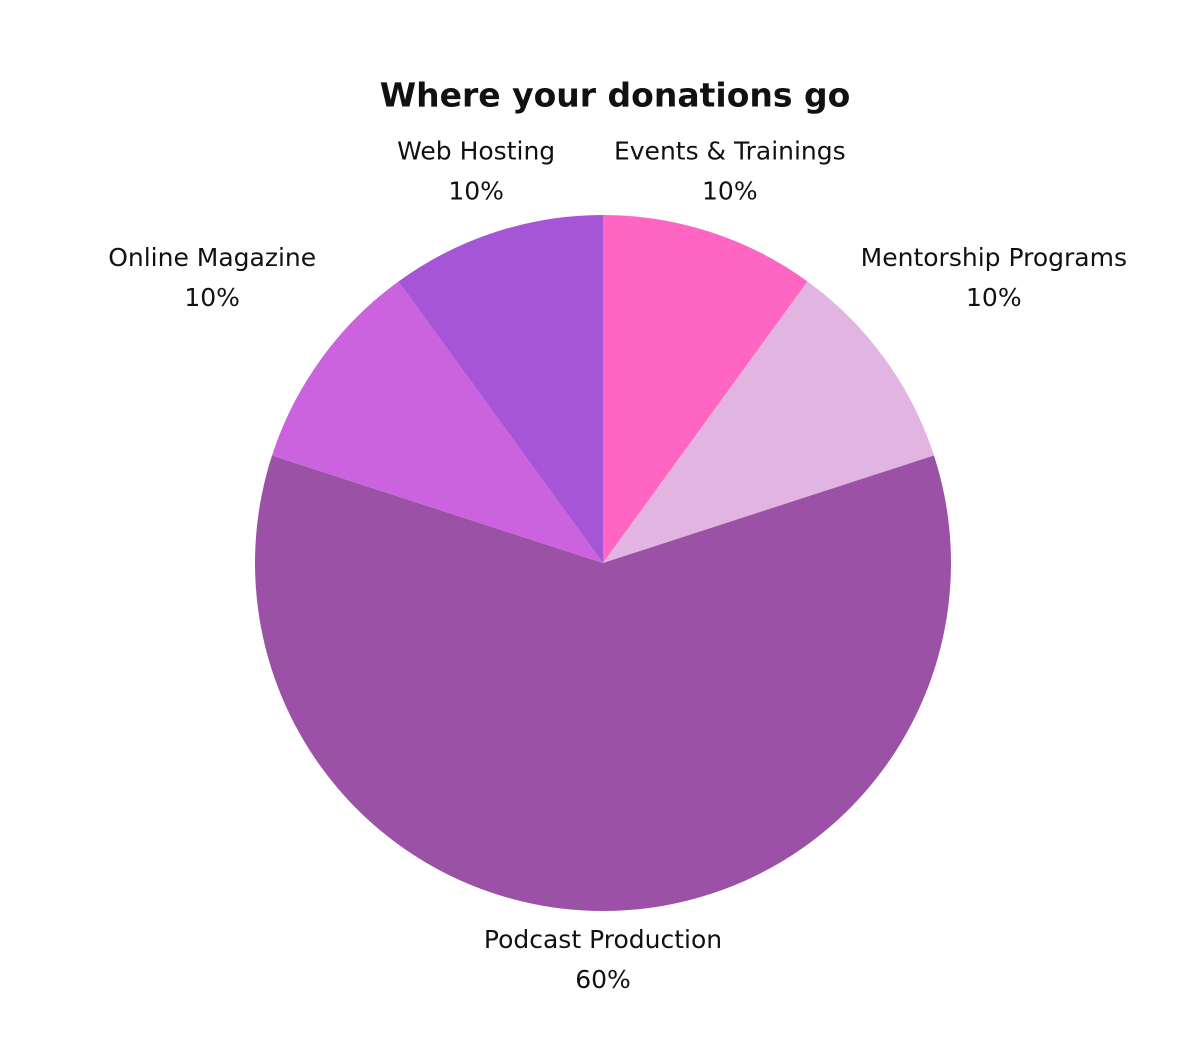 This screenshot has height=1059, width=1200. What do you see at coordinates (994, 257) in the screenshot?
I see `slice-label: Mentorship Programs` at bounding box center [994, 257].